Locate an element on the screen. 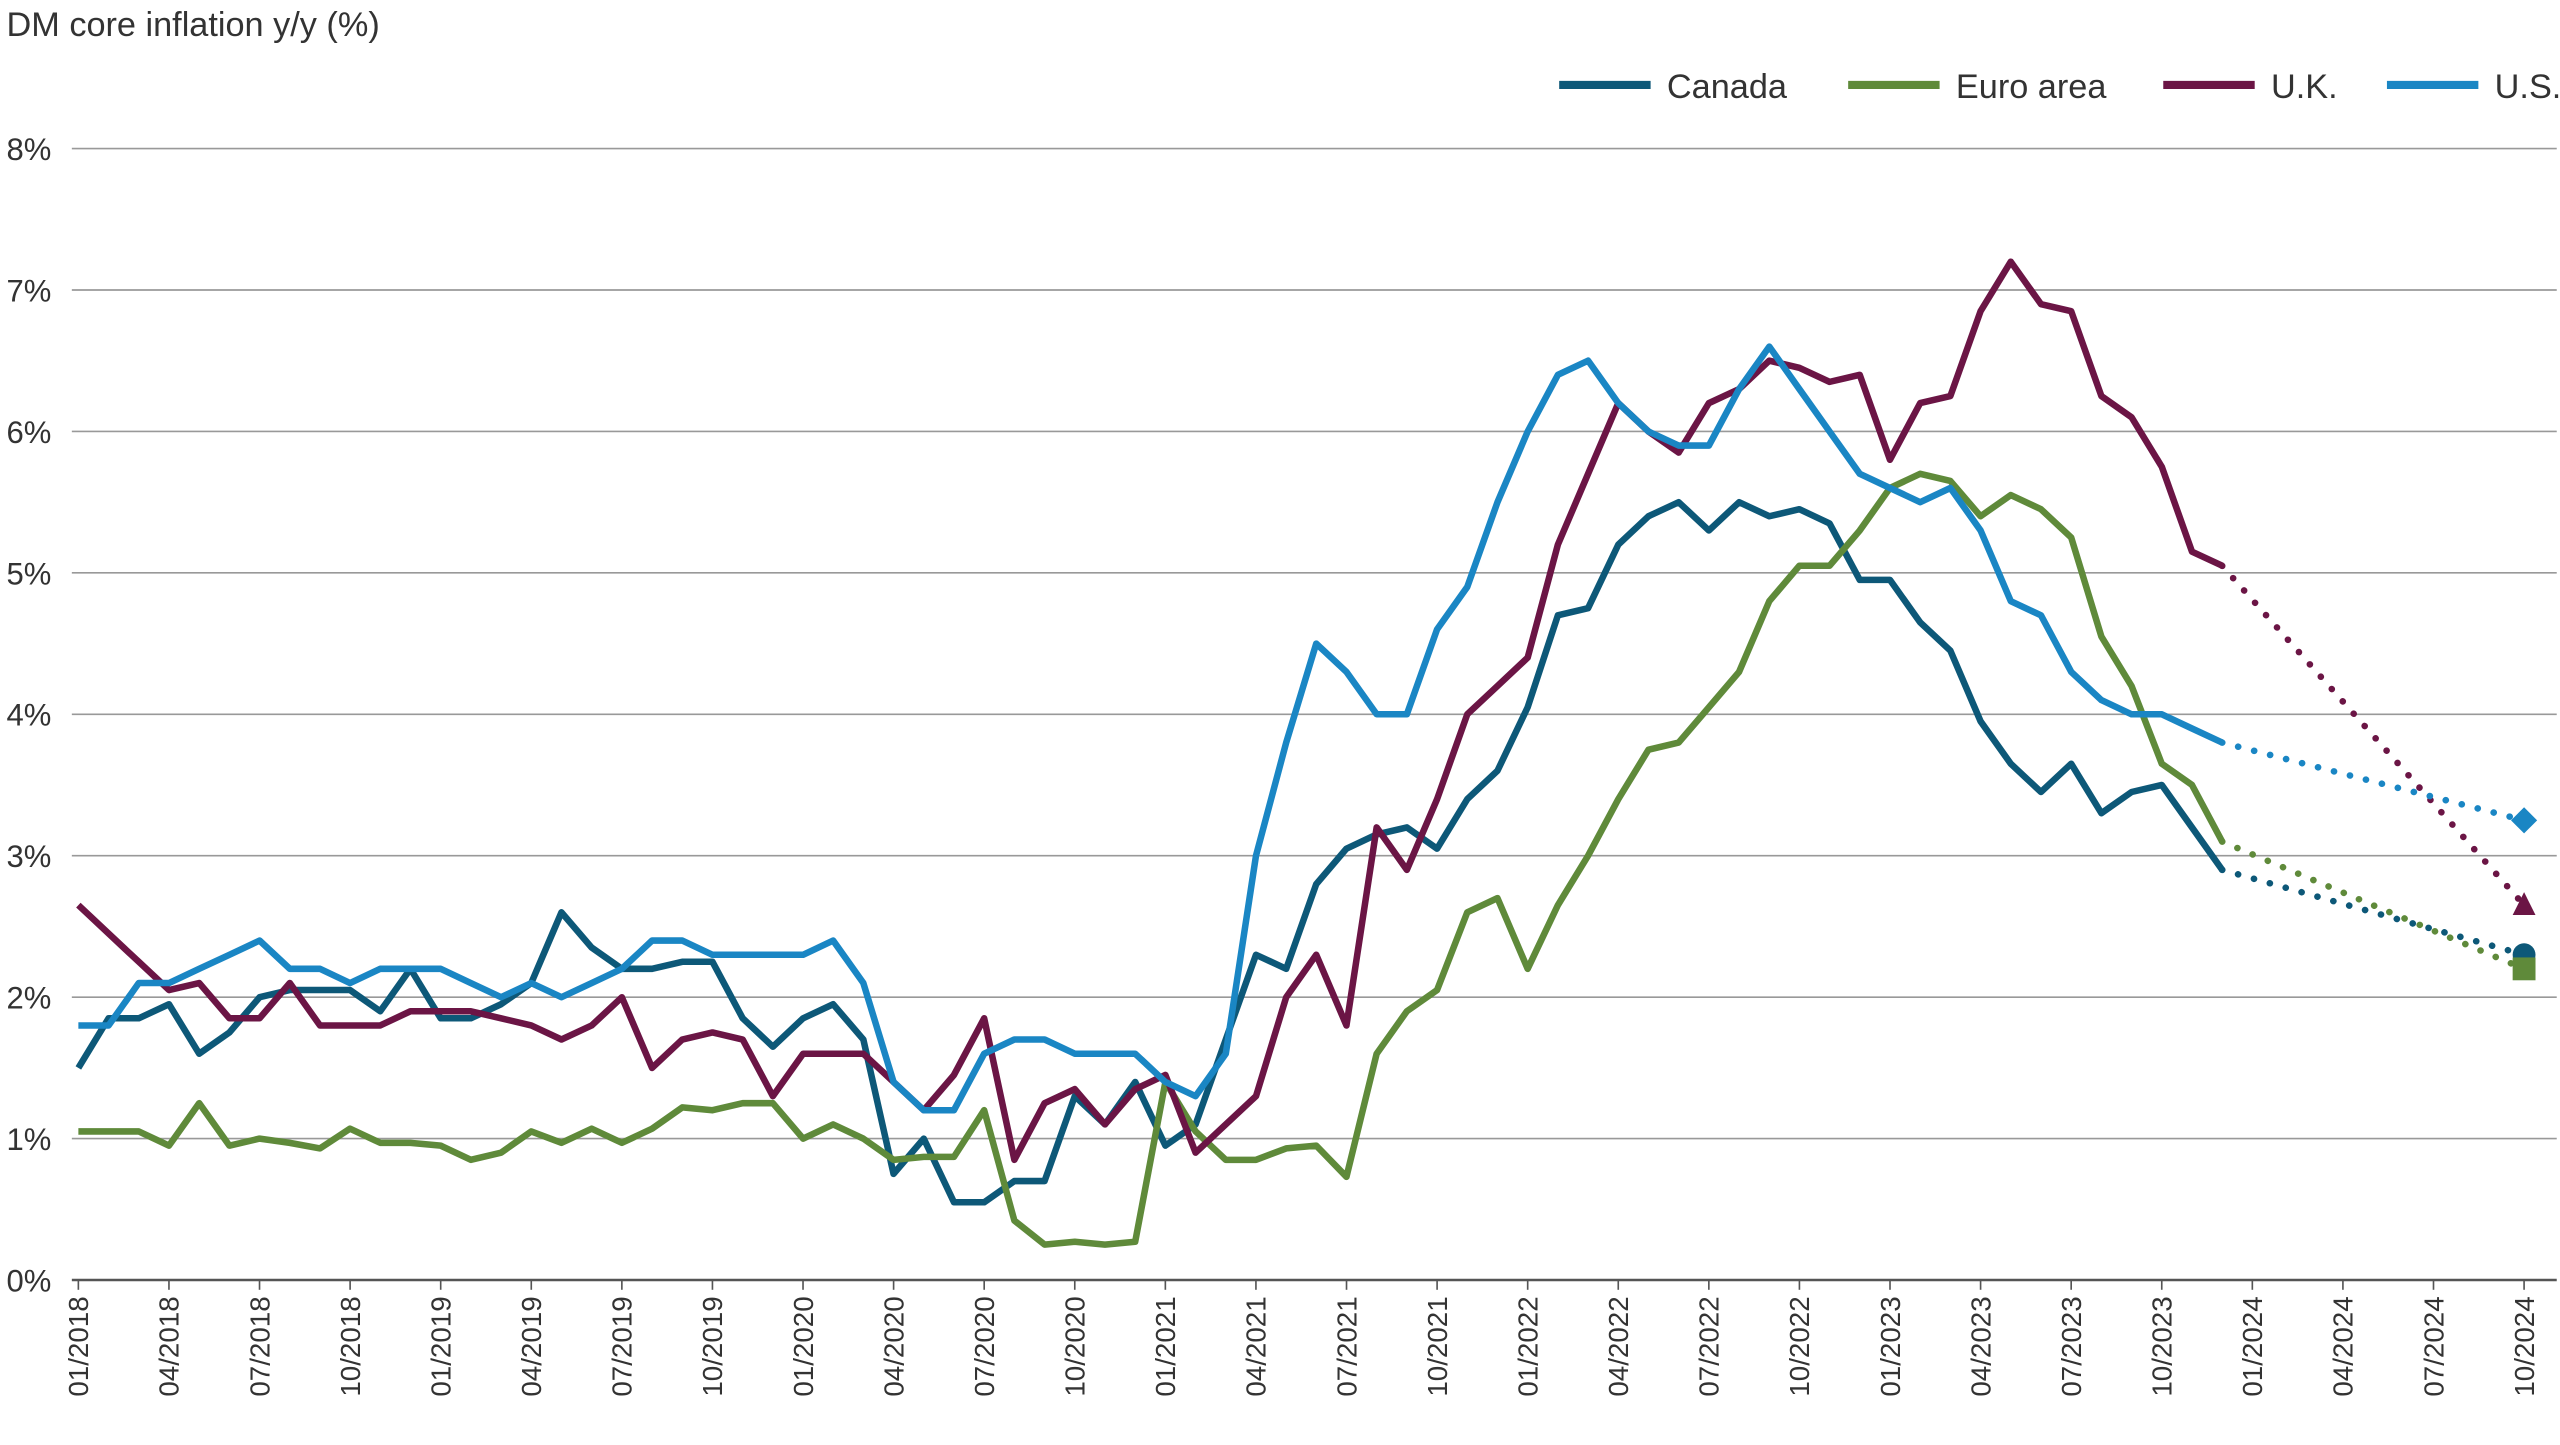 The height and width of the screenshot is (1445, 2560). x-tick-label: 10/2021 is located at coordinates (1437, 1346).